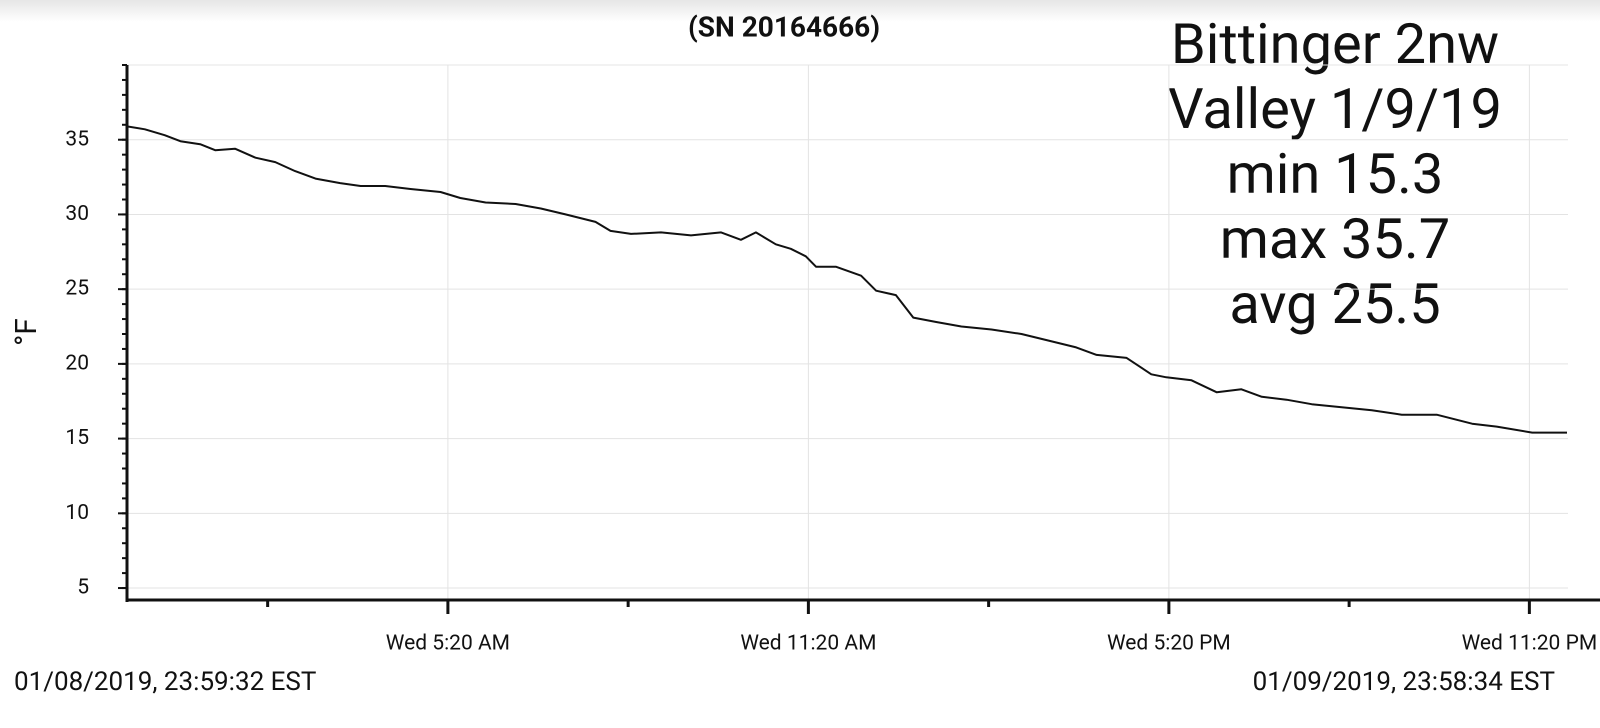 This screenshot has height=728, width=1600. Describe the element at coordinates (1335, 109) in the screenshot. I see `annotation-line: Valley 1/9/19` at that location.